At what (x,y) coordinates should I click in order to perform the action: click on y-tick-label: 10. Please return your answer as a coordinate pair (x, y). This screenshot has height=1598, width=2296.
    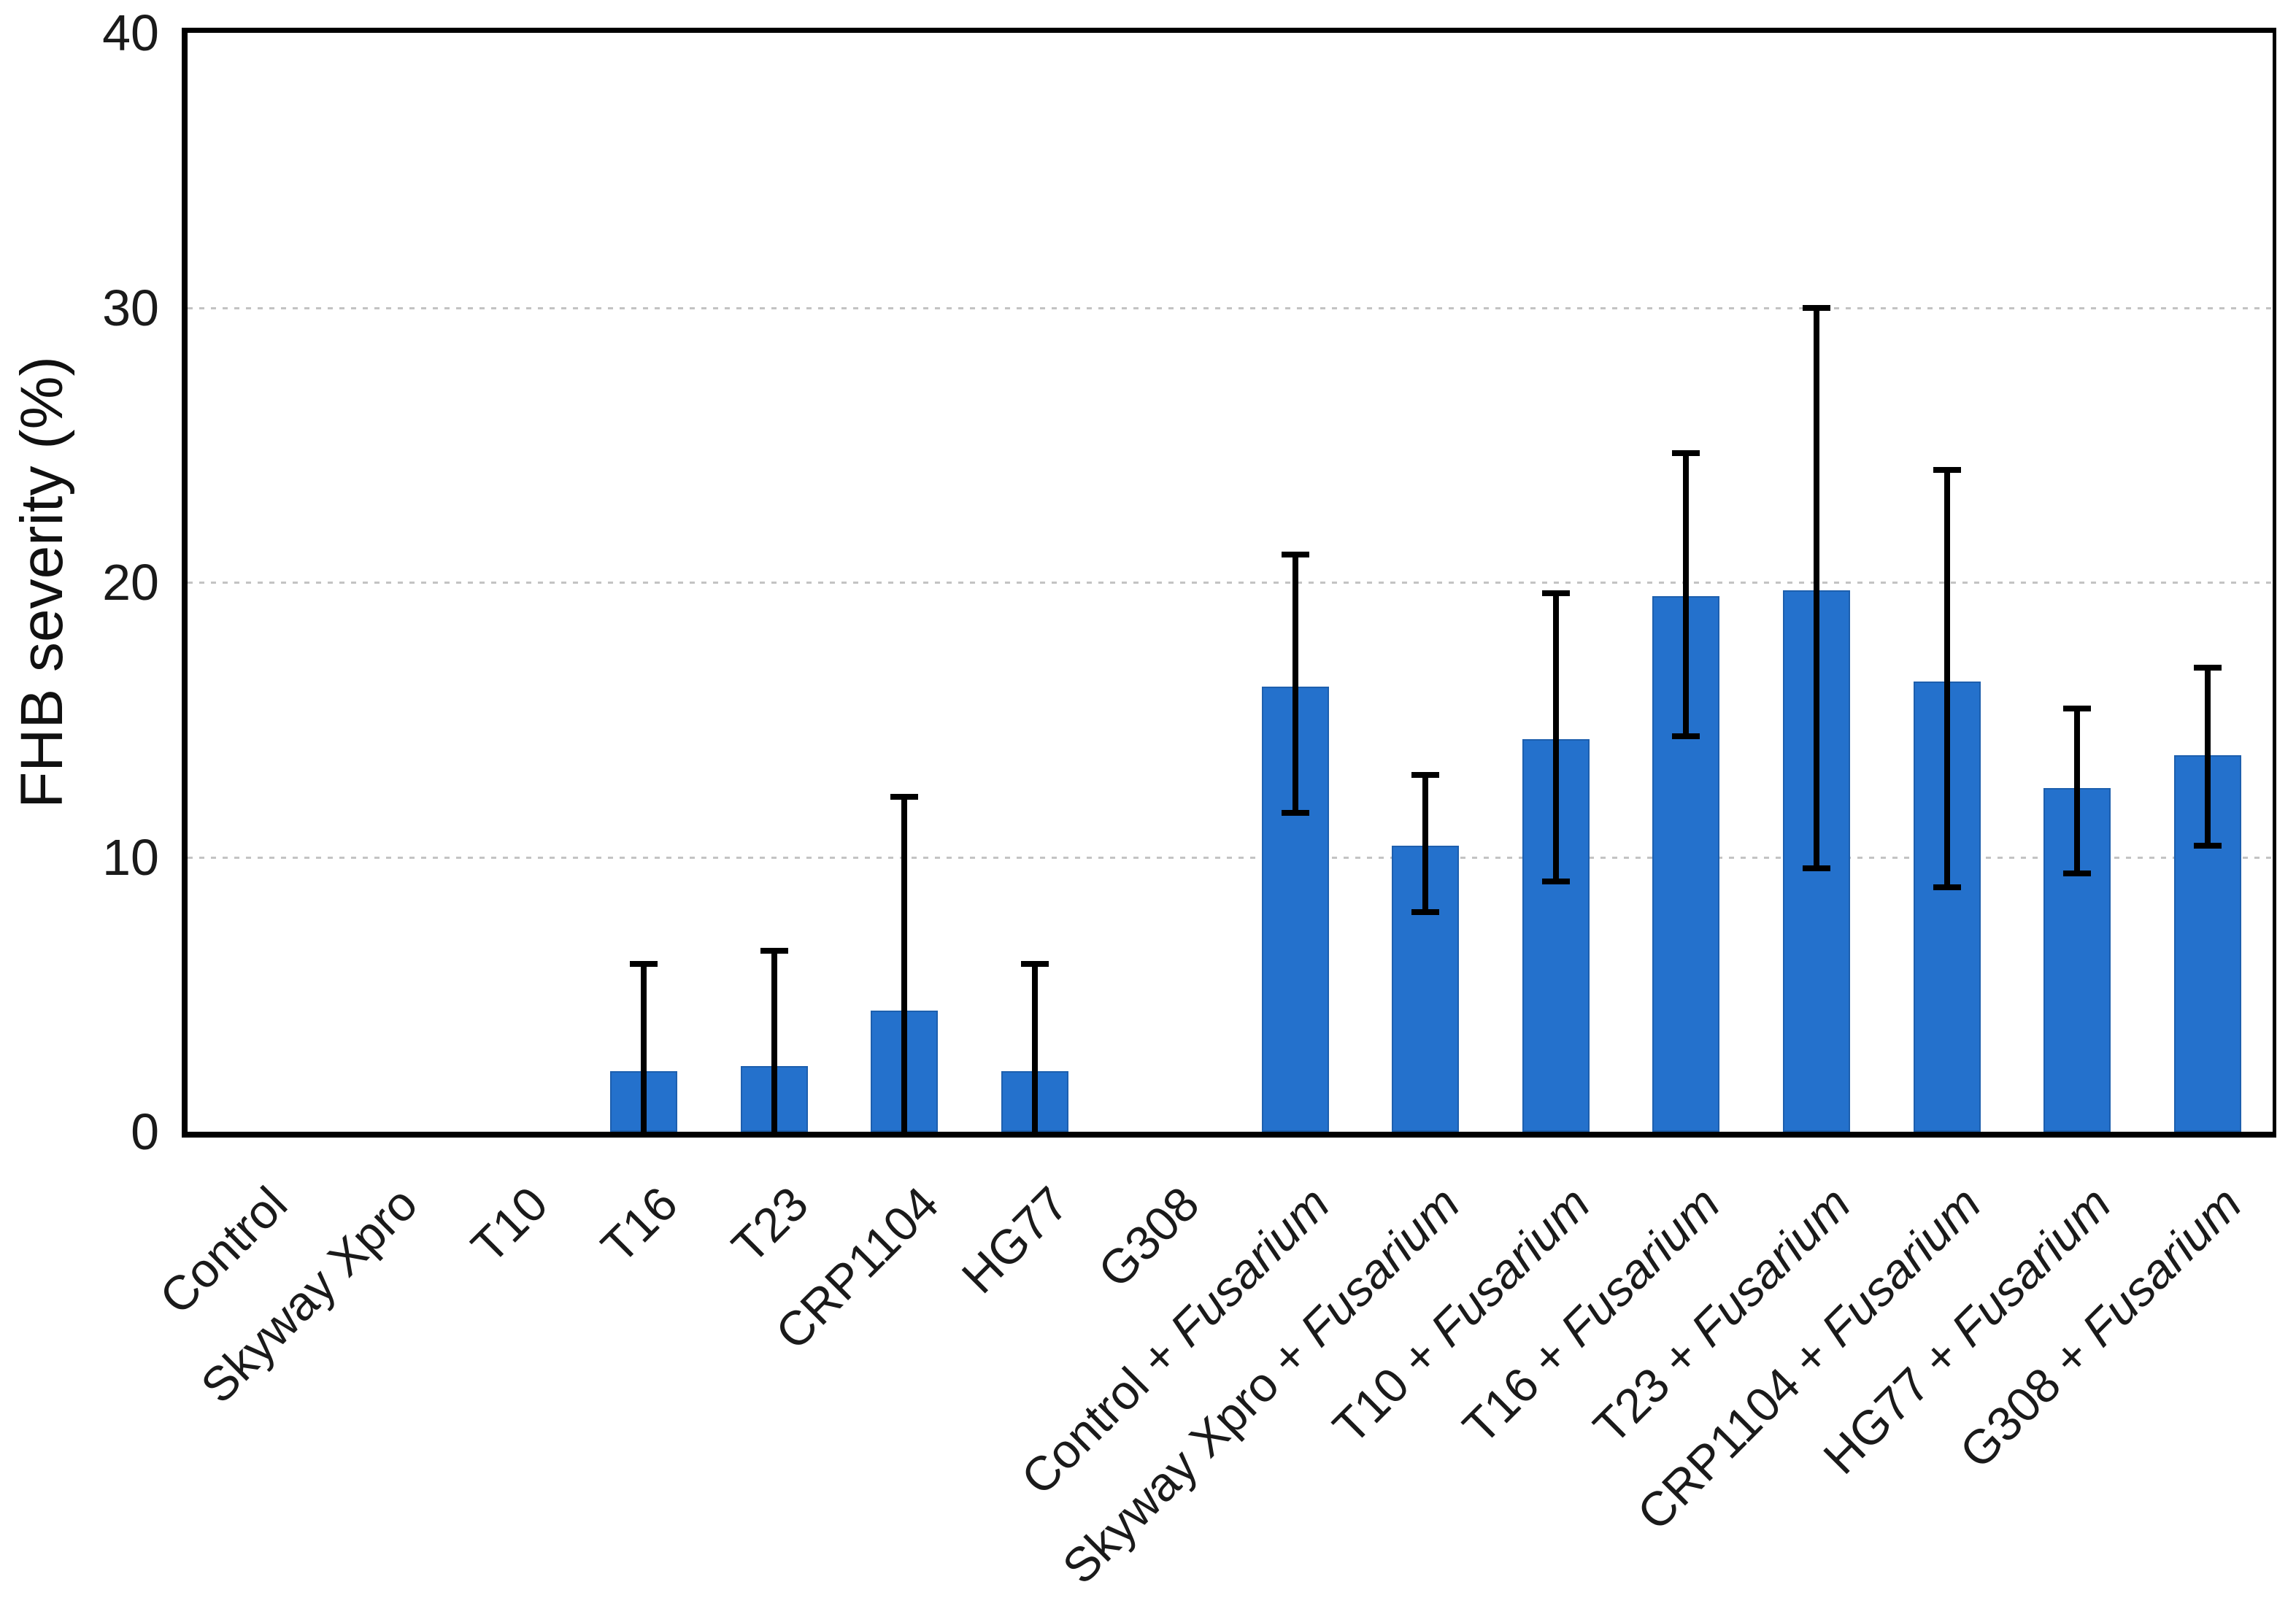
    Looking at the image, I should click on (130, 857).